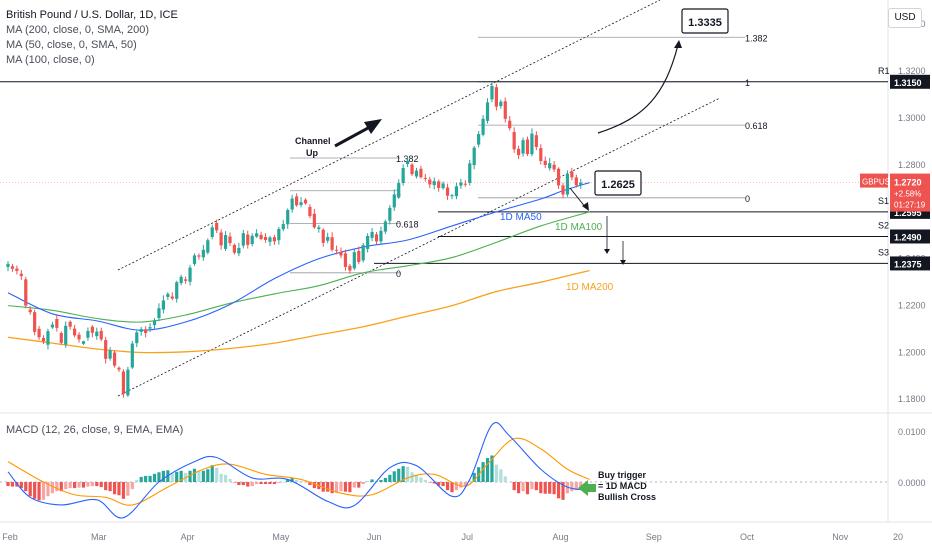 Image resolution: width=932 pixels, height=550 pixels. Describe the element at coordinates (71, 45) in the screenshot. I see `ma50-legend: MA (50, close, 0, SMA, 50)` at that location.